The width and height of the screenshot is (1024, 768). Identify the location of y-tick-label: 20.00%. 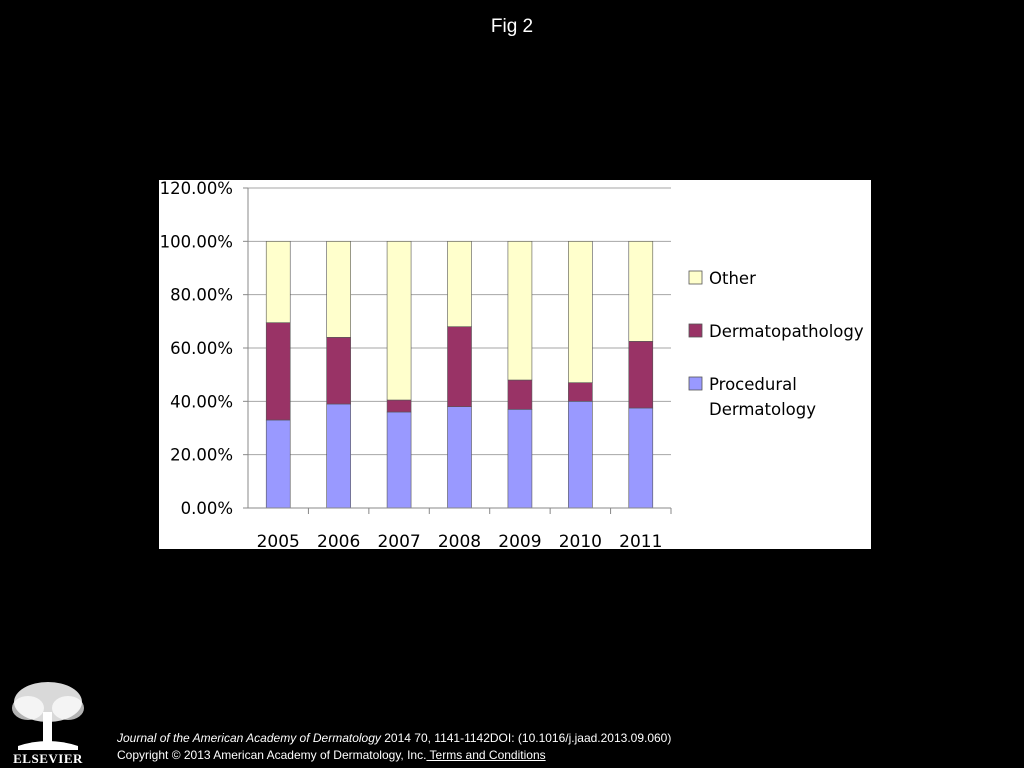
(201, 455).